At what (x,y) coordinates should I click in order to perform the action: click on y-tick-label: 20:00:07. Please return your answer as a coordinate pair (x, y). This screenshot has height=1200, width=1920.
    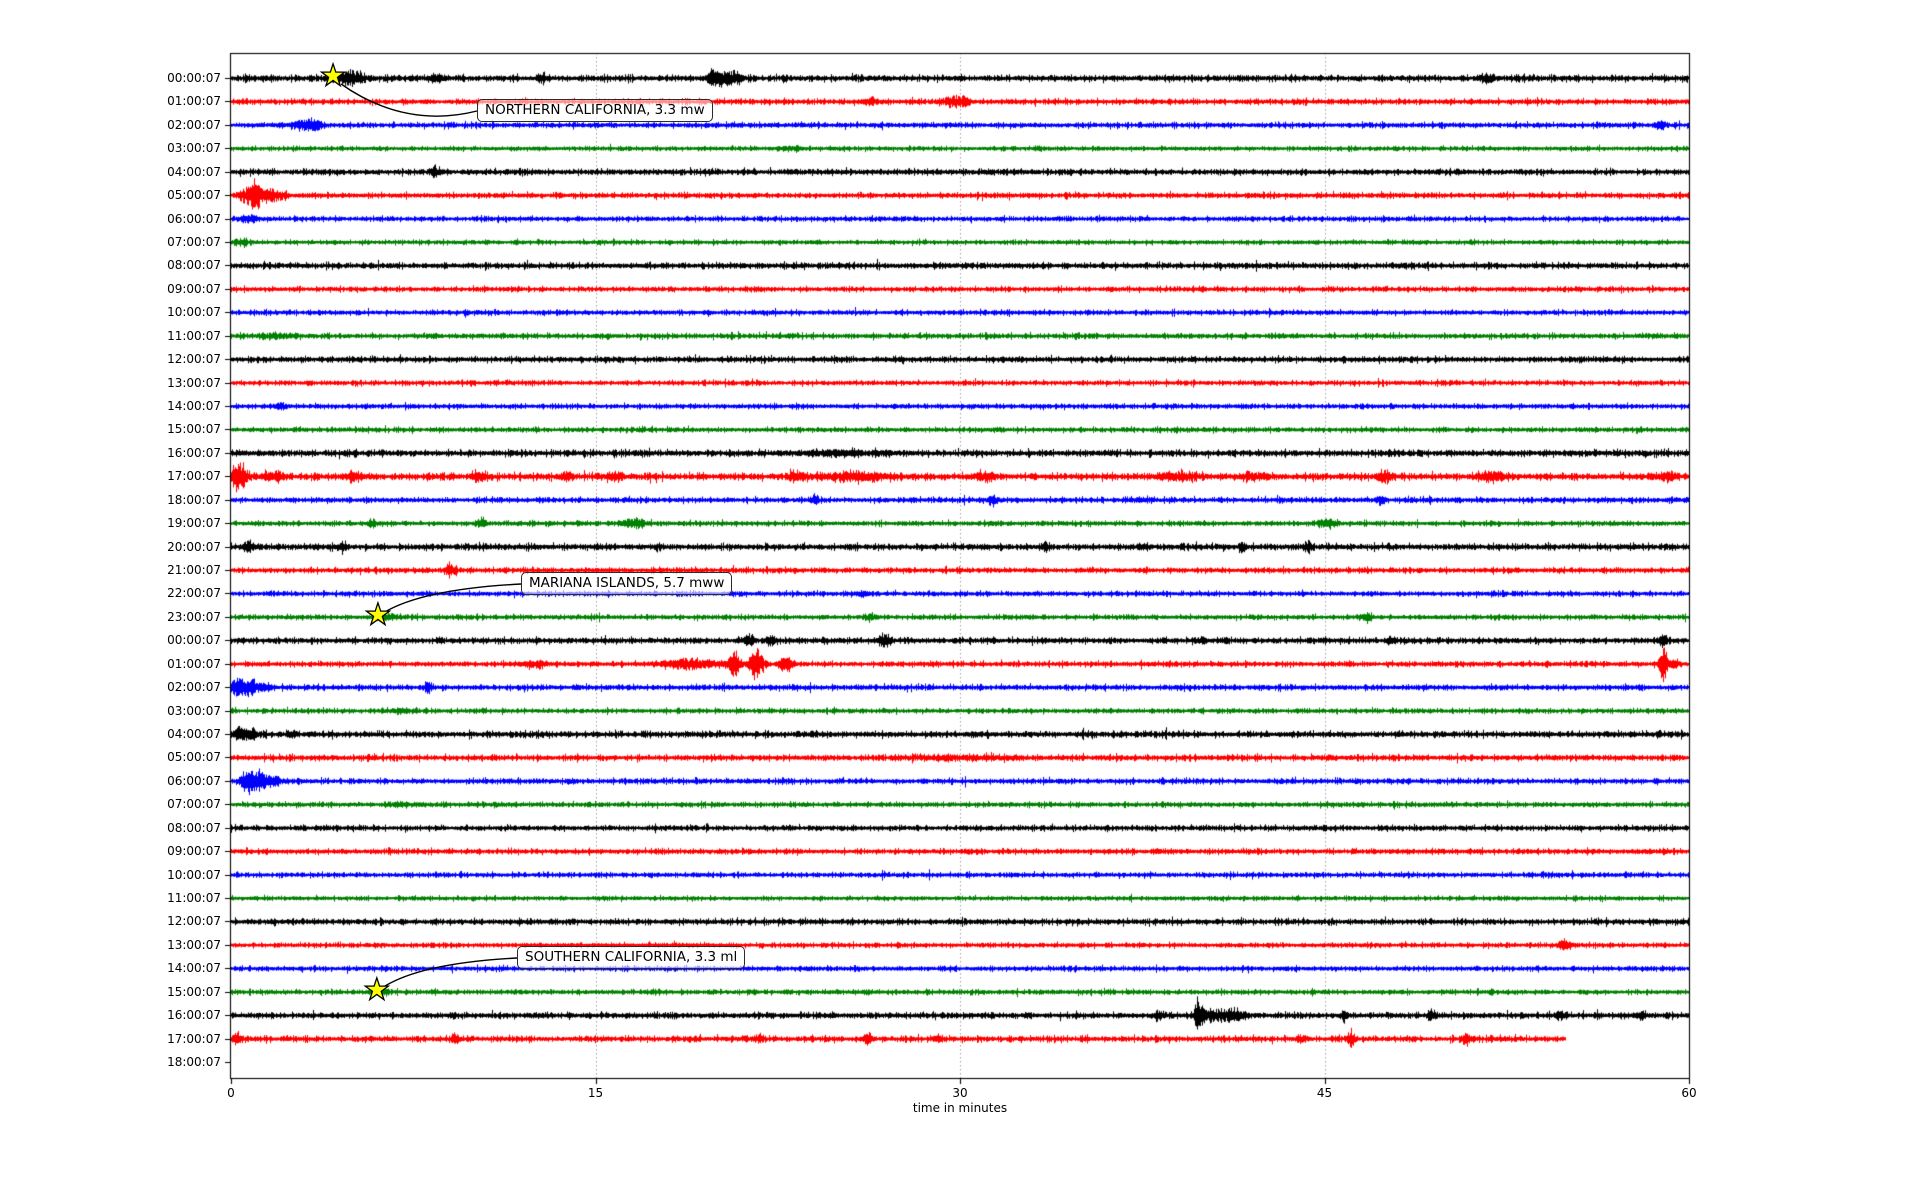
    Looking at the image, I should click on (194, 546).